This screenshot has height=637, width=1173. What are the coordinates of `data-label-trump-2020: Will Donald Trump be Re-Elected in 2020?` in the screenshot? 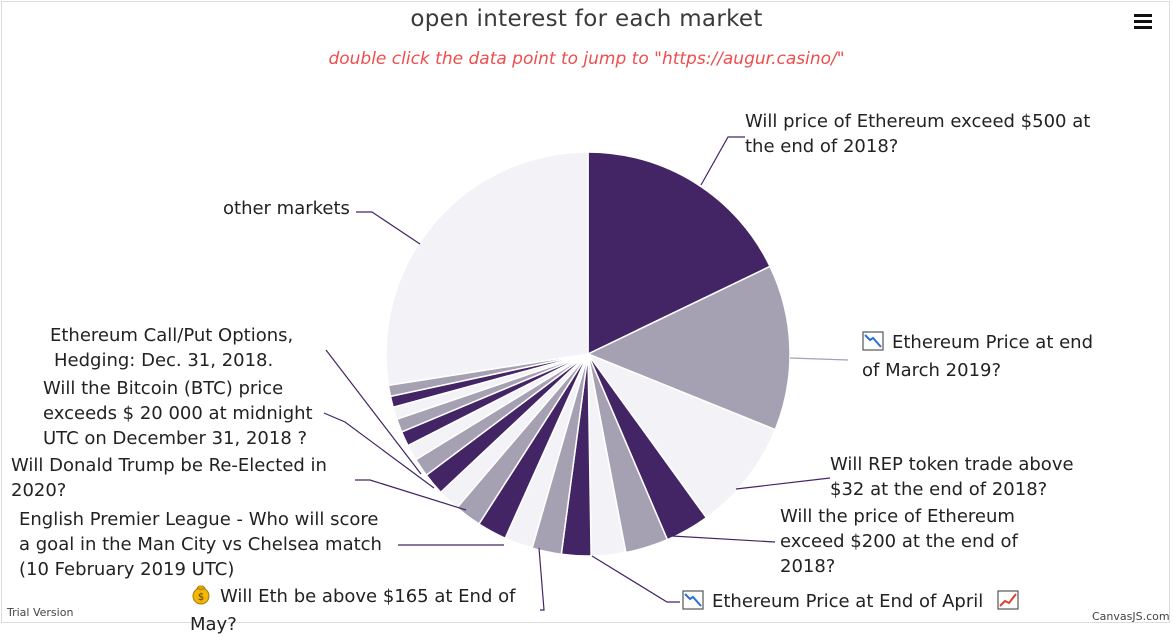 It's located at (169, 478).